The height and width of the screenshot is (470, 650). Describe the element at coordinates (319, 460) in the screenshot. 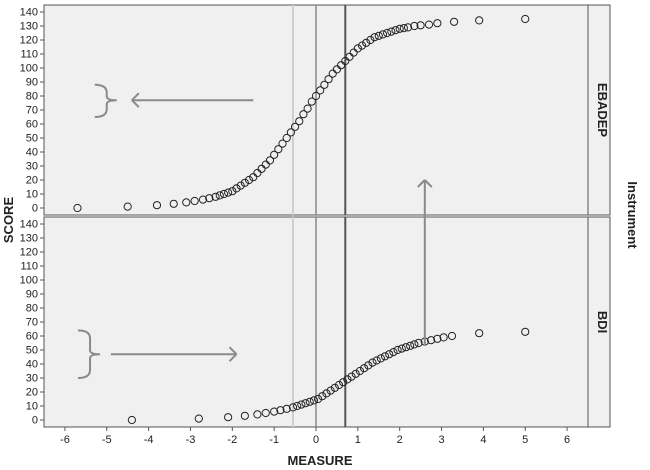

I see `x-axis-title: MEASURE` at that location.